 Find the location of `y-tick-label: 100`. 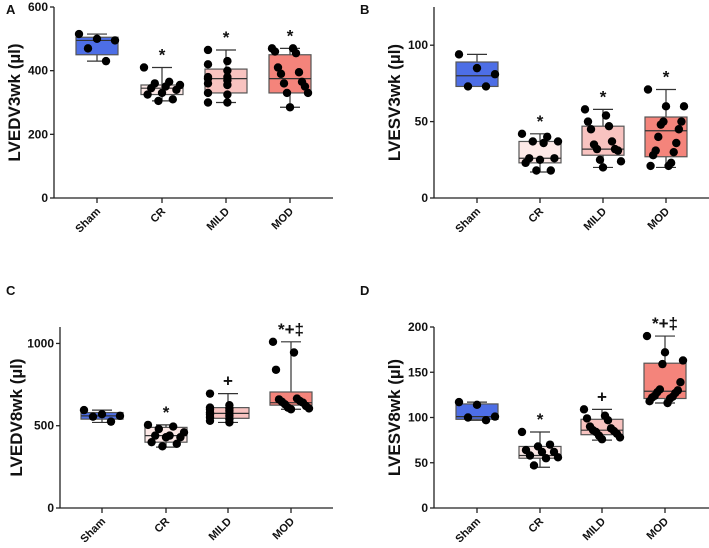

y-tick-label: 100 is located at coordinates (418, 45).